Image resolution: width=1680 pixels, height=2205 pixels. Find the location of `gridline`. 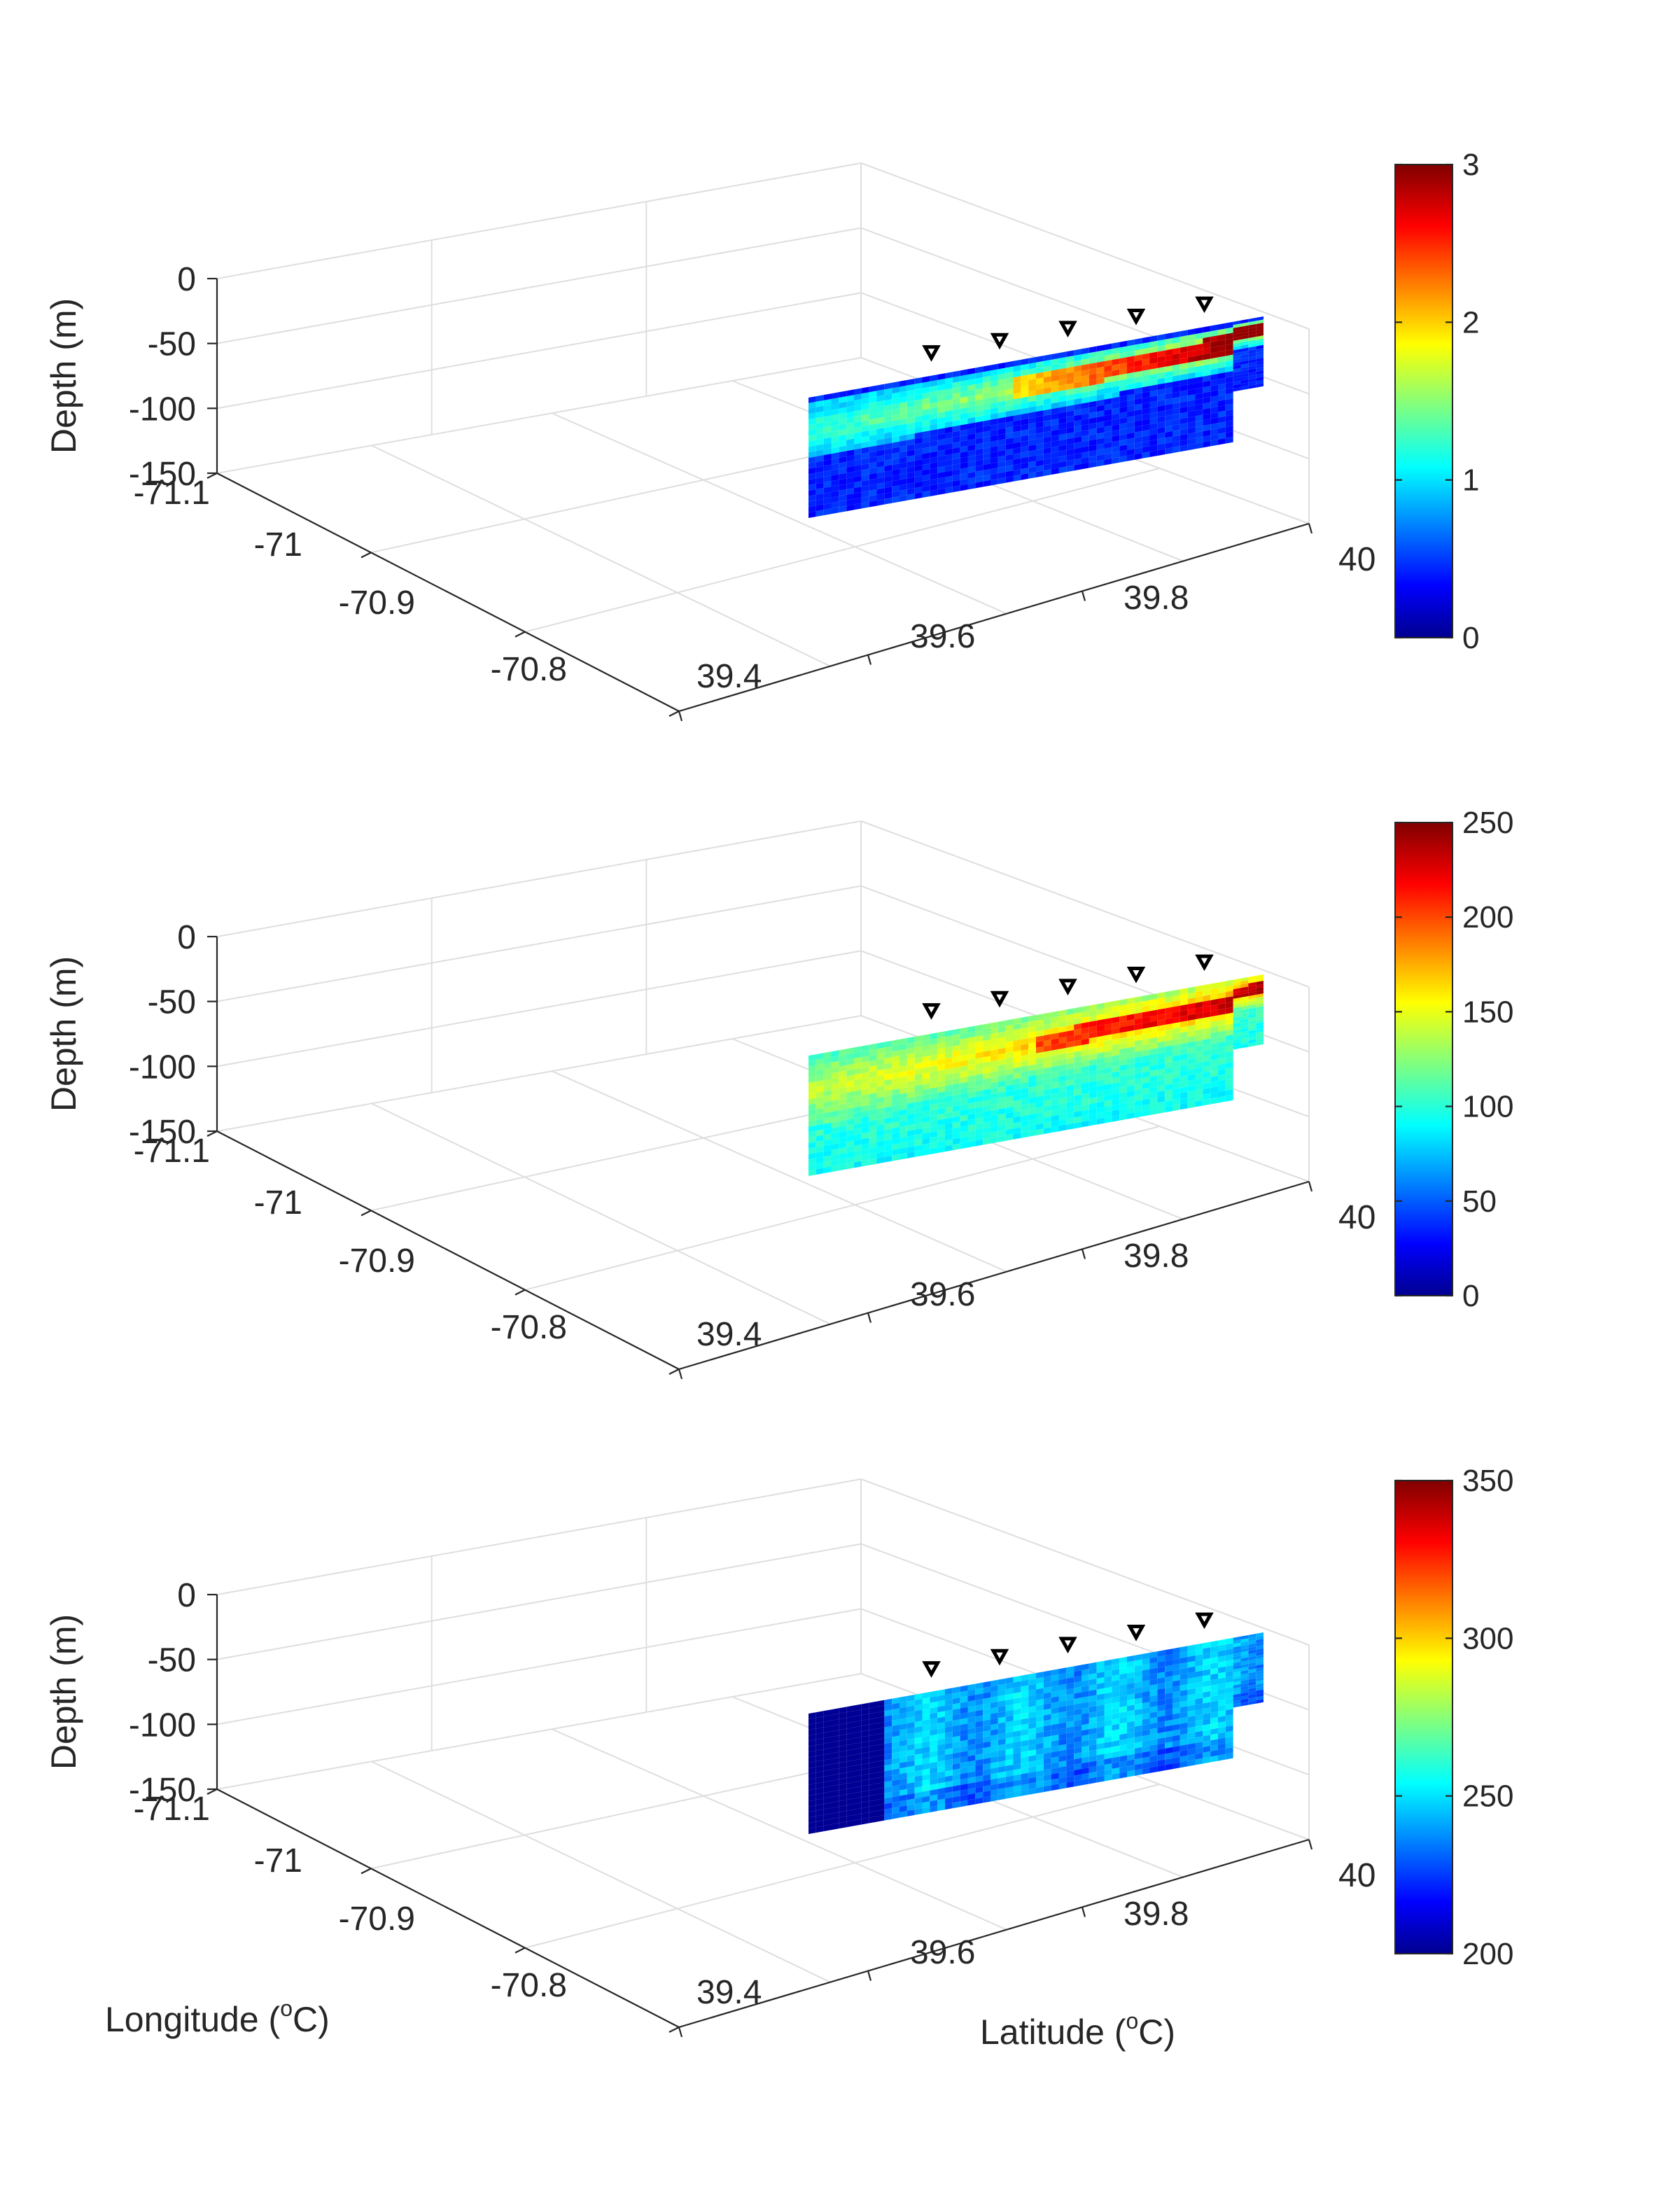

gridline is located at coordinates (1085, 1562).